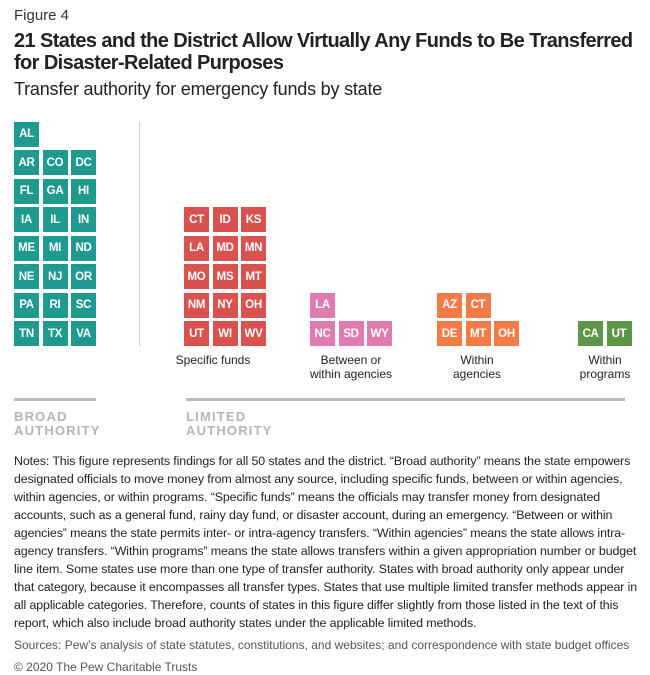 This screenshot has height=675, width=650. What do you see at coordinates (139, 234) in the screenshot?
I see `divider` at bounding box center [139, 234].